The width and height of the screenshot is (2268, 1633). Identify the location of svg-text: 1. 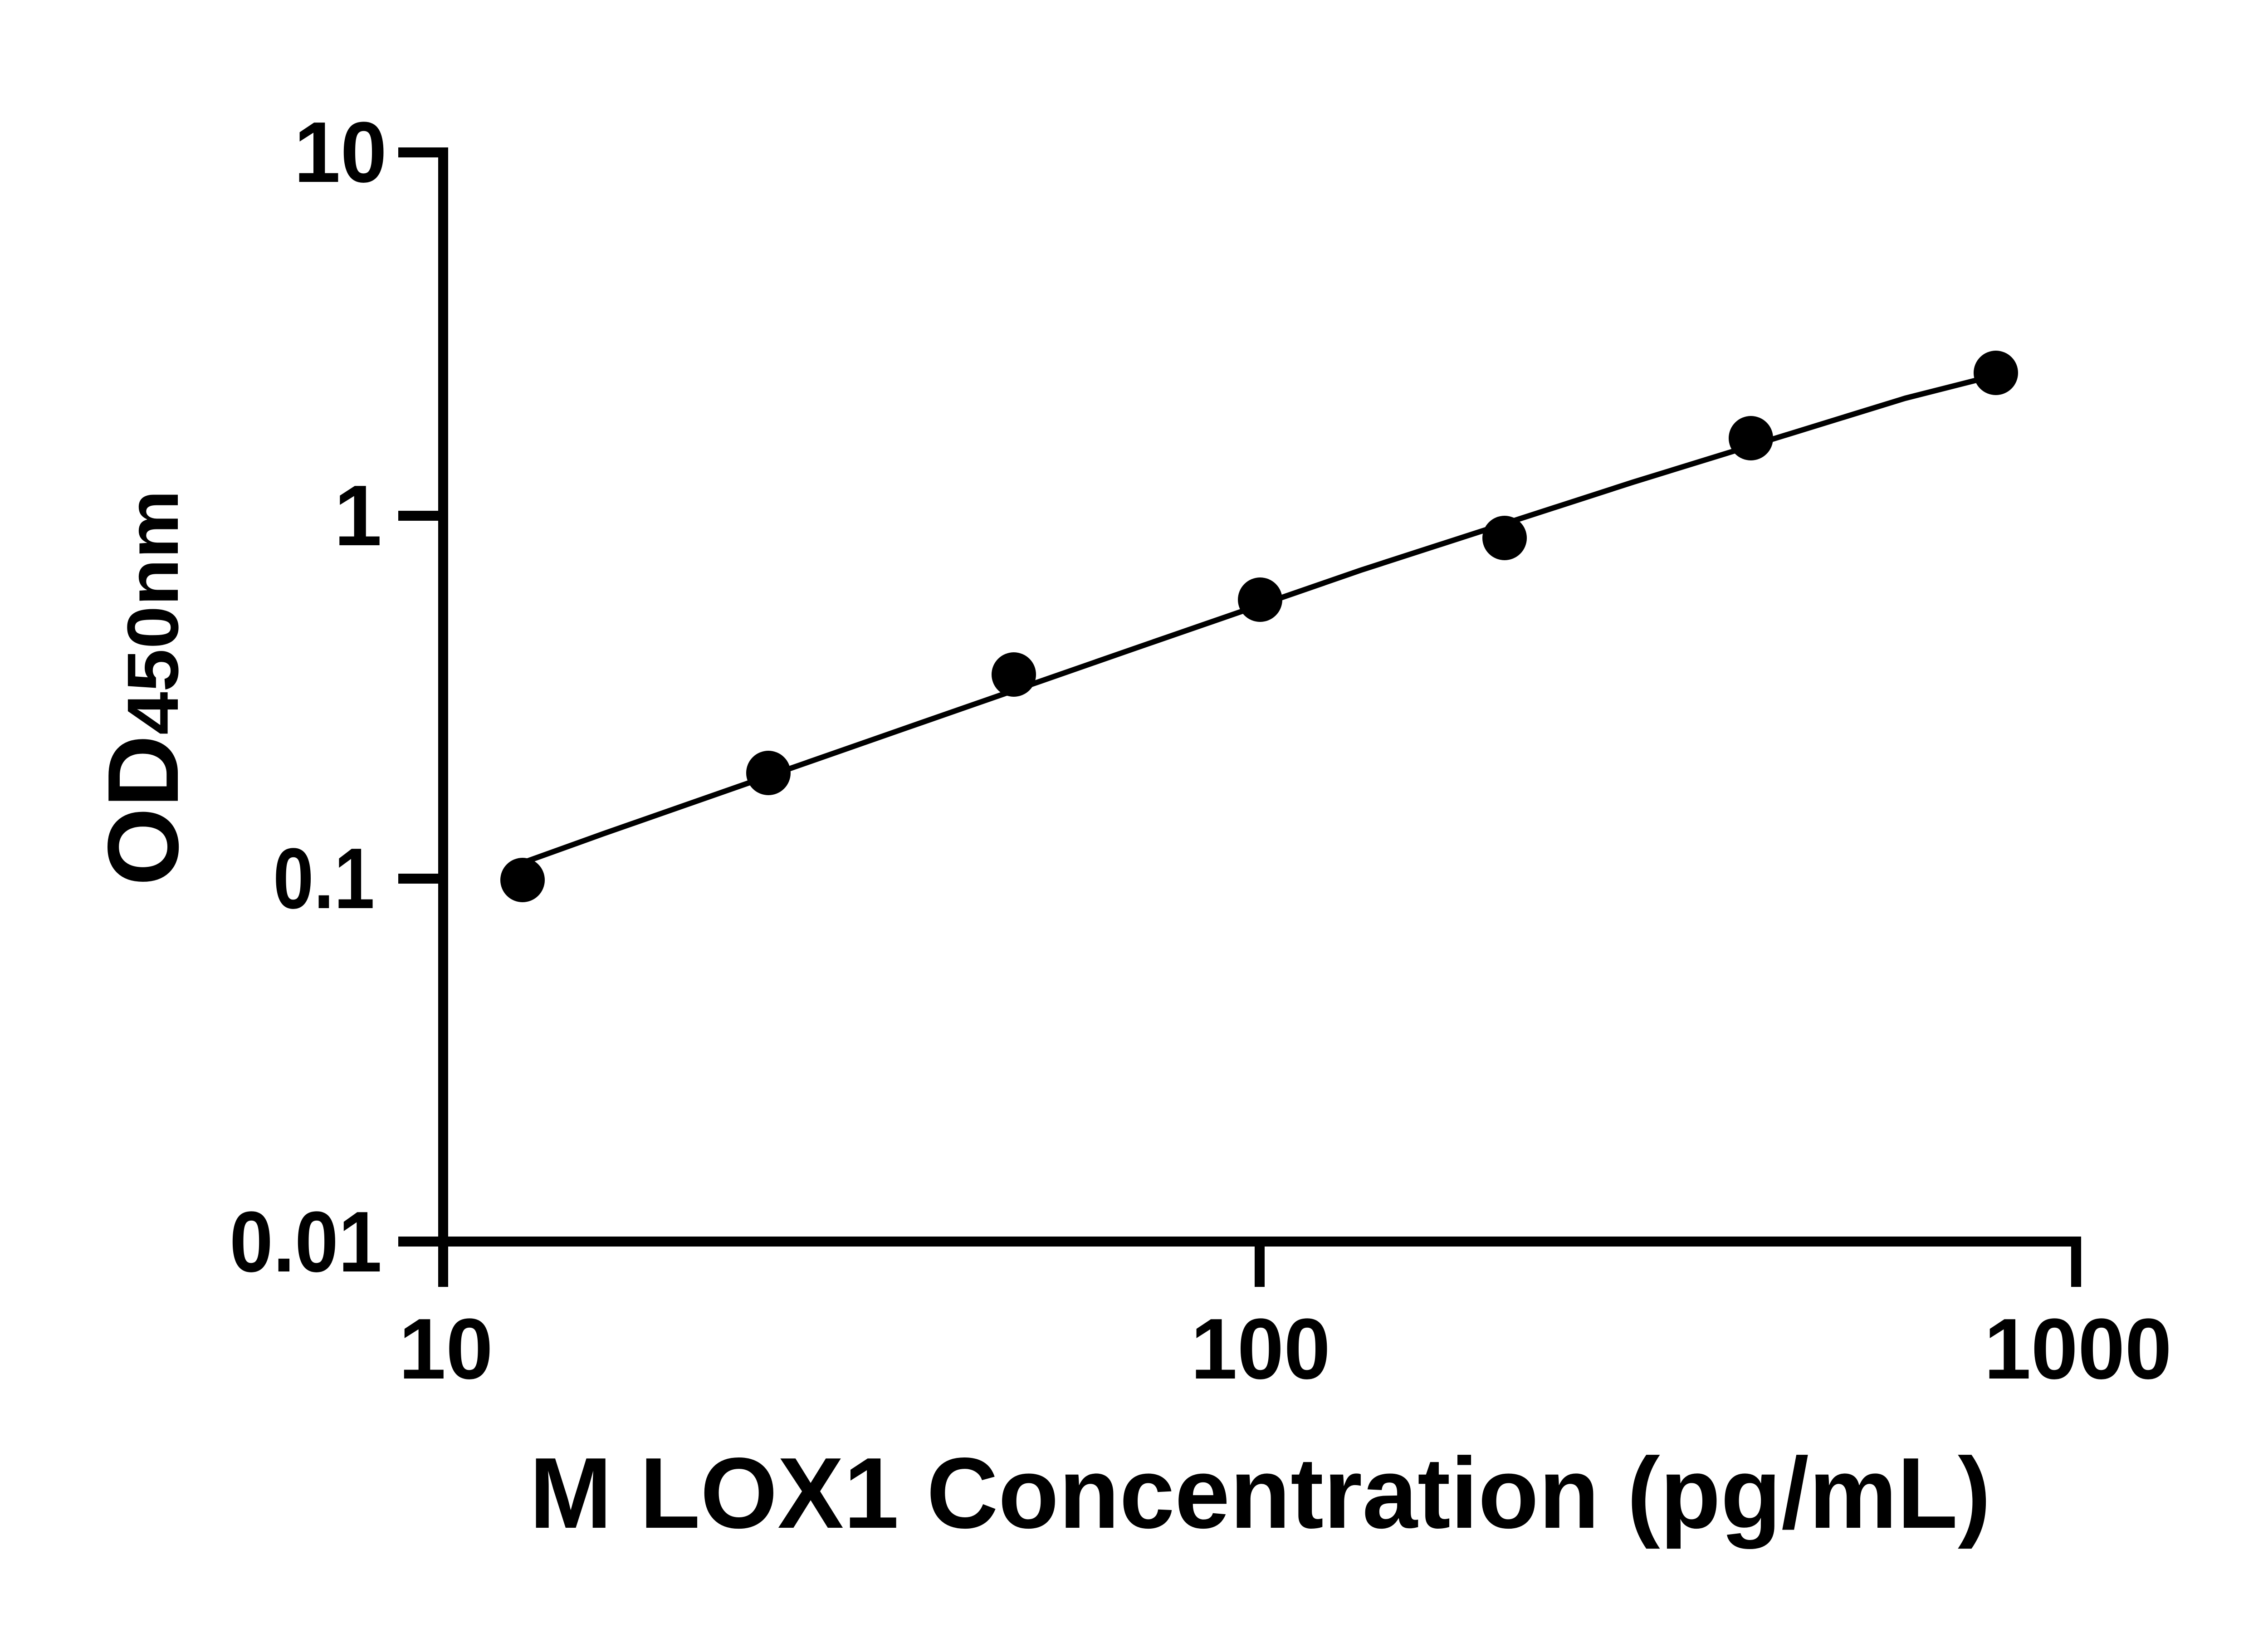
(358, 516).